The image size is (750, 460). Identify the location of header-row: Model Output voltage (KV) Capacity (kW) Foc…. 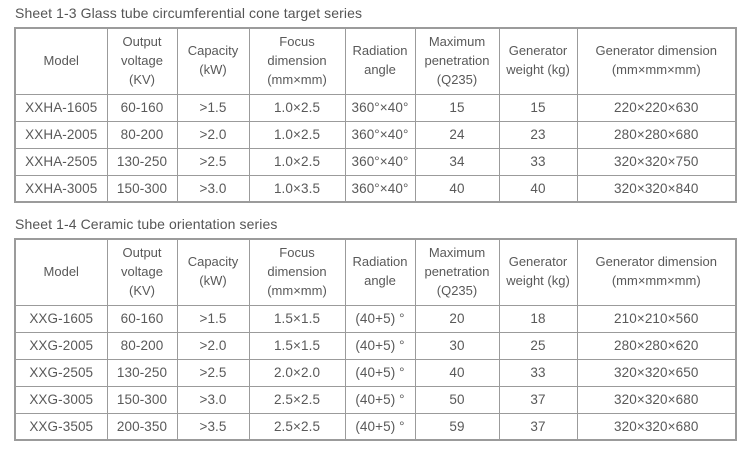
(375, 272).